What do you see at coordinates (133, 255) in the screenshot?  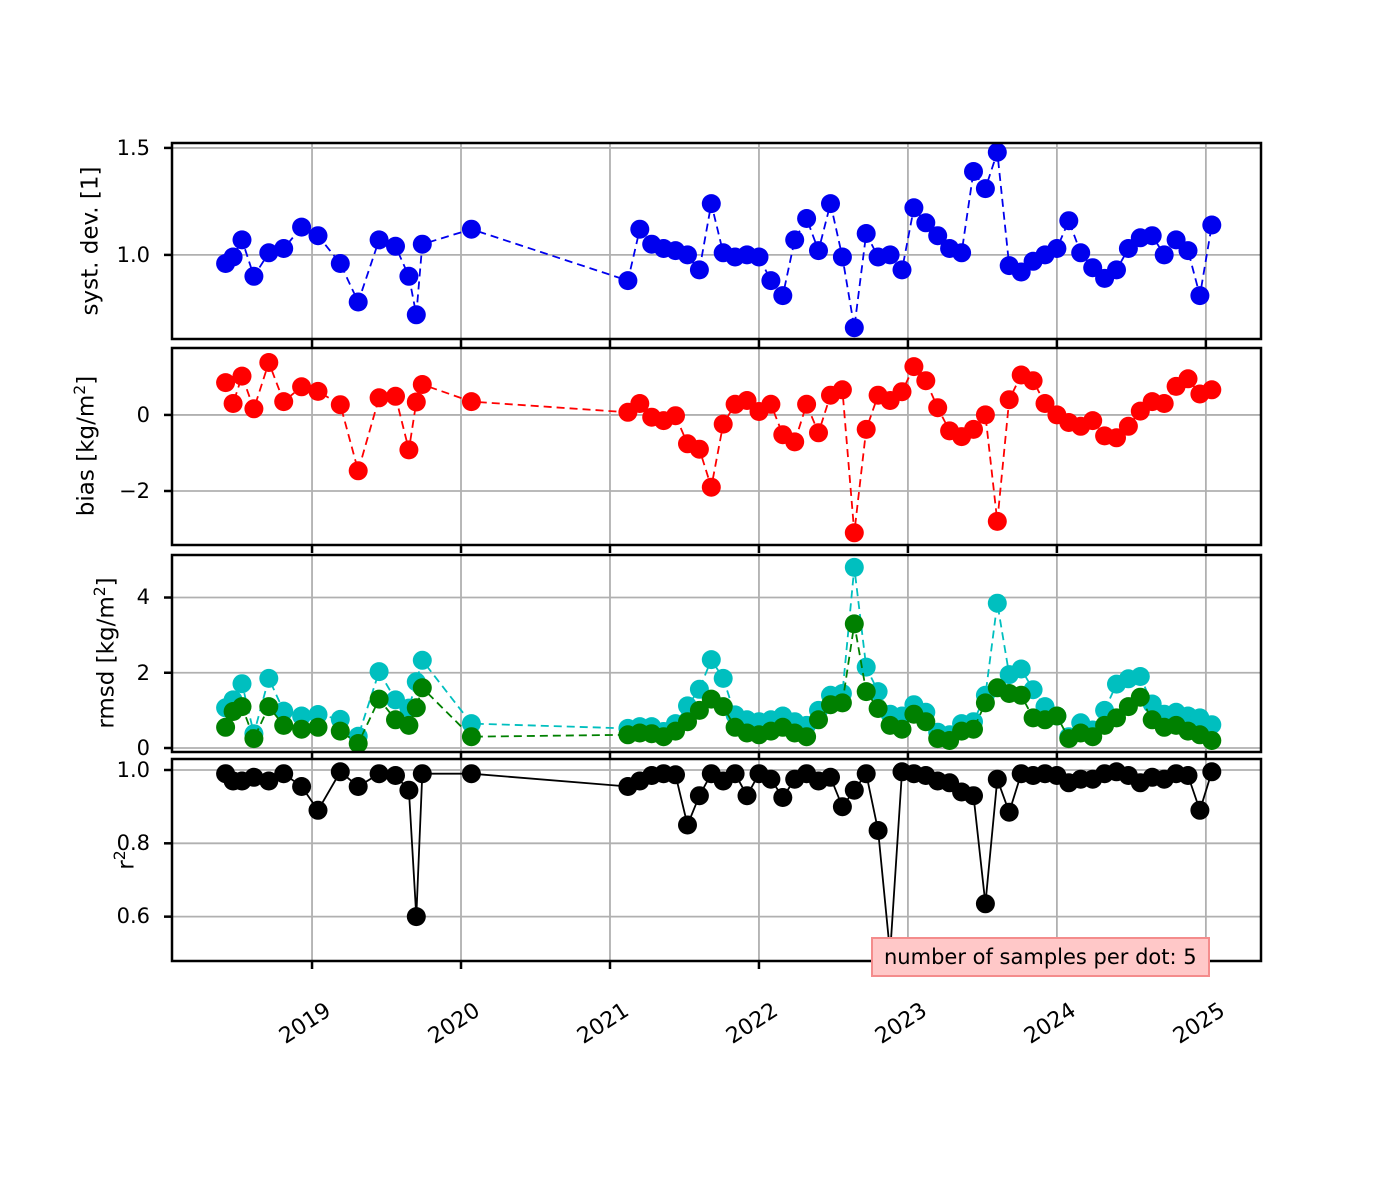 I see `ytick-p1-1.0: 1.0` at bounding box center [133, 255].